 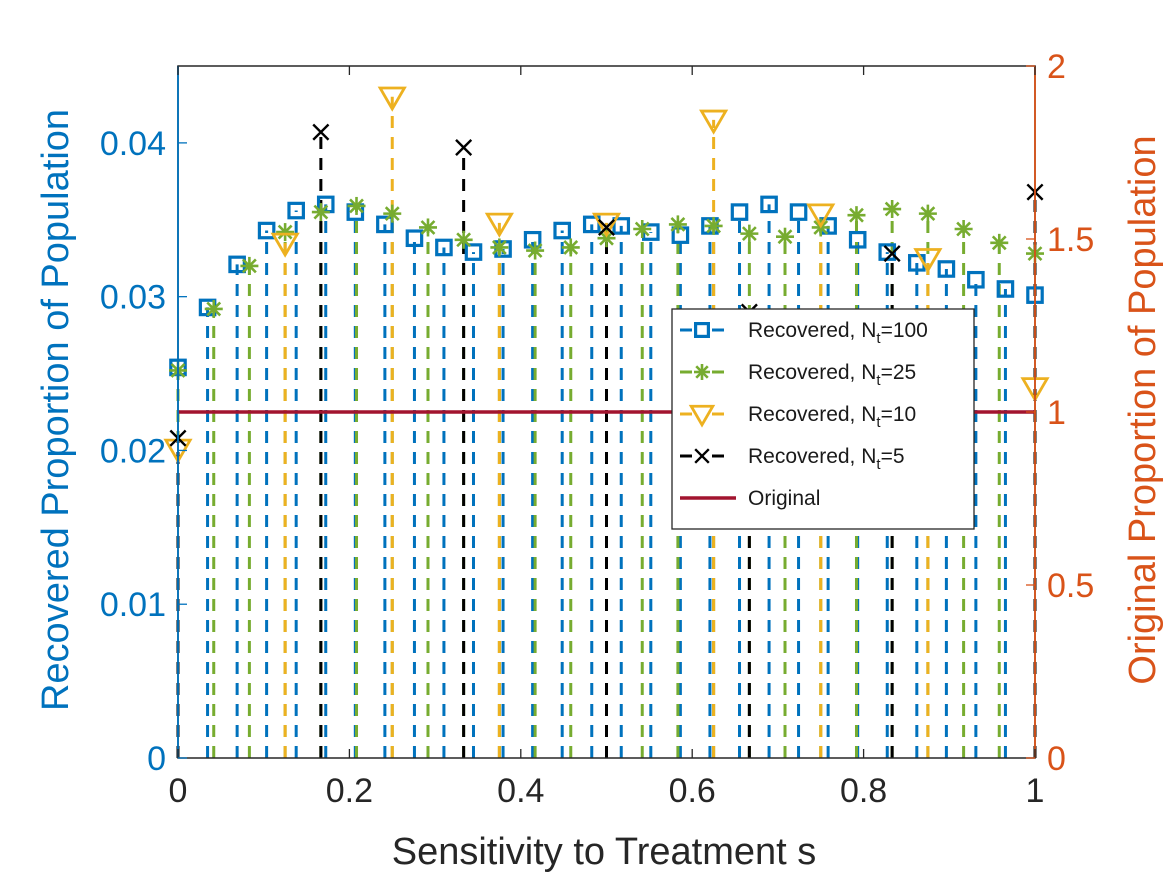 I want to click on legend-item-n100: Recovered, Nt=100, so click(x=804, y=333).